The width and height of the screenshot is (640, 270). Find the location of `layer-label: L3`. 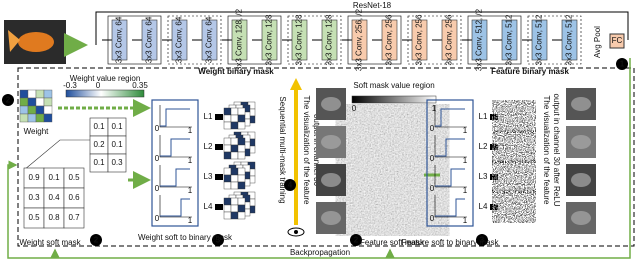

layer-label: L3 is located at coordinates (483, 176).